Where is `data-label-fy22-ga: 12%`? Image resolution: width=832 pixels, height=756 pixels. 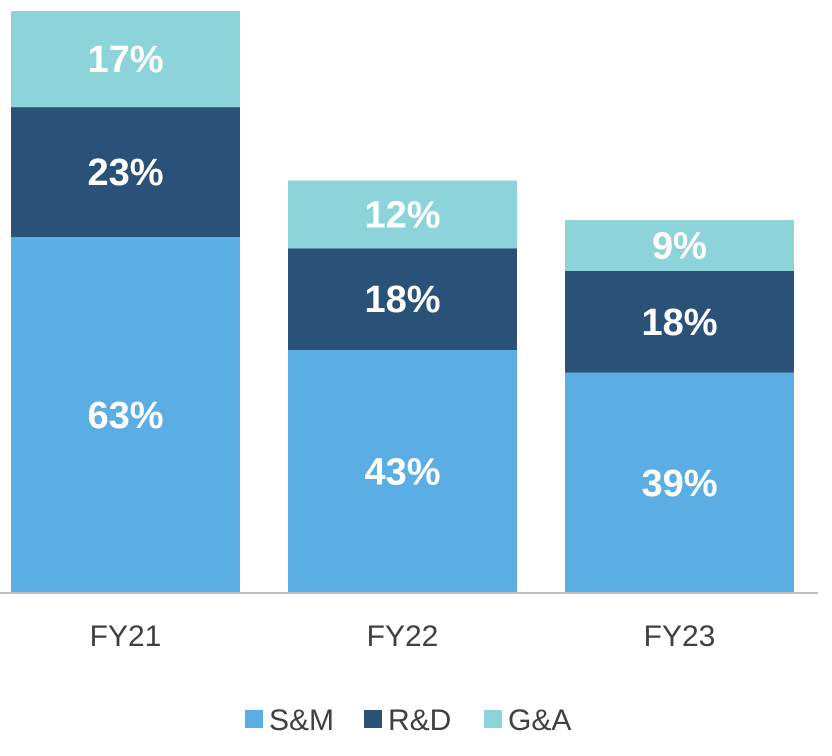
data-label-fy22-ga: 12% is located at coordinates (402, 215).